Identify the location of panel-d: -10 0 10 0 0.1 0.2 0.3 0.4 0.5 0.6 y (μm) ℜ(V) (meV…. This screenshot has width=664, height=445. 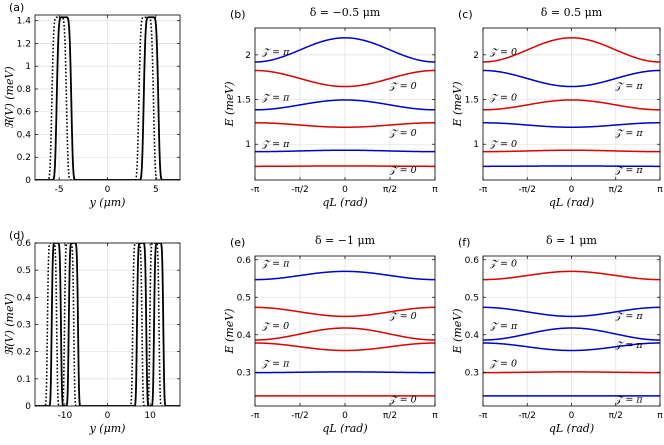
(92, 332).